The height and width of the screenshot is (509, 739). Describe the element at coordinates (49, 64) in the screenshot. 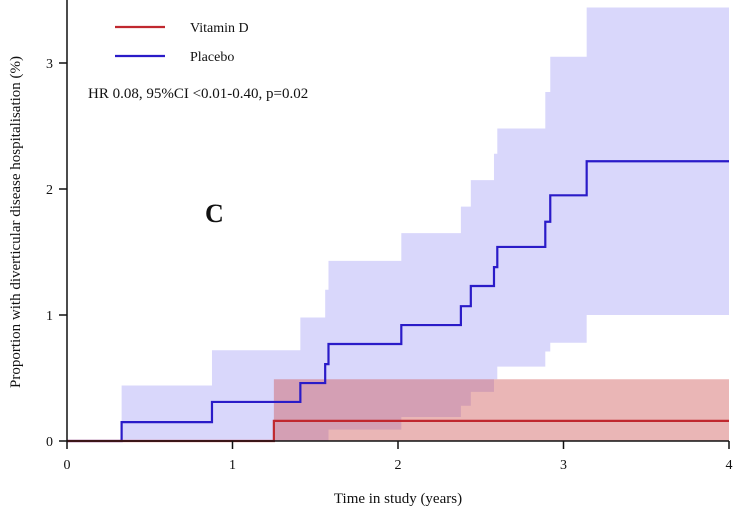

I see `y-tick-label: 3` at that location.